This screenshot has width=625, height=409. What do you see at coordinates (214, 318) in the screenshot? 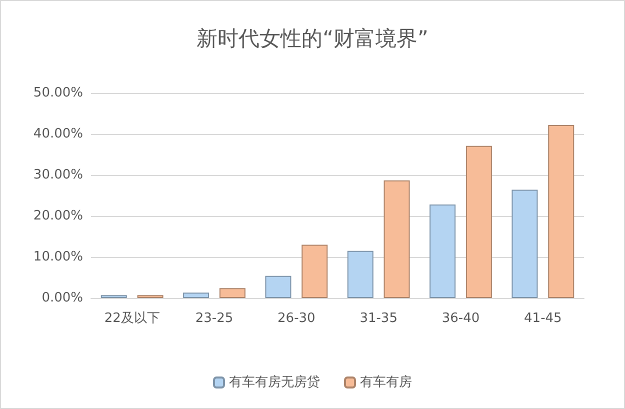
I see `x-tick-label: 23-25` at bounding box center [214, 318].